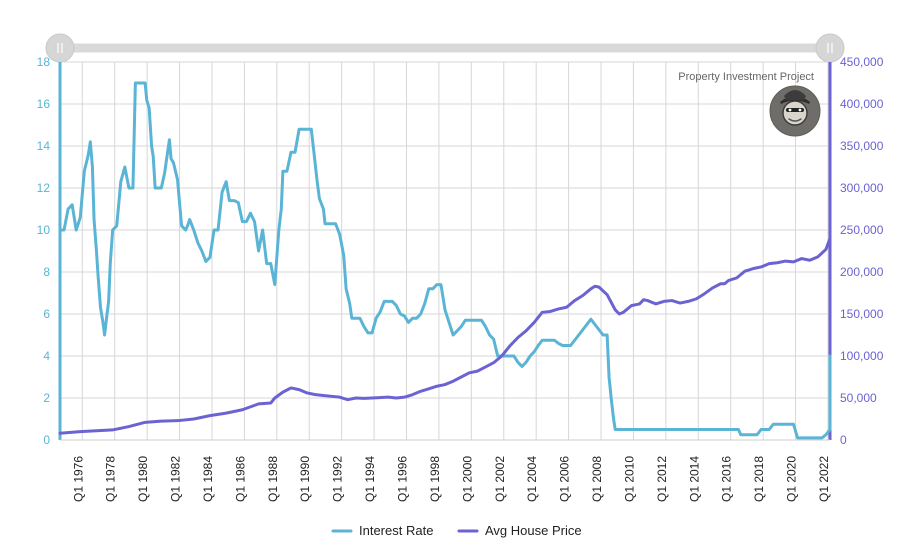 Image resolution: width=910 pixels, height=558 pixels. I want to click on x-tick-label: Q1 2010, so click(629, 479).